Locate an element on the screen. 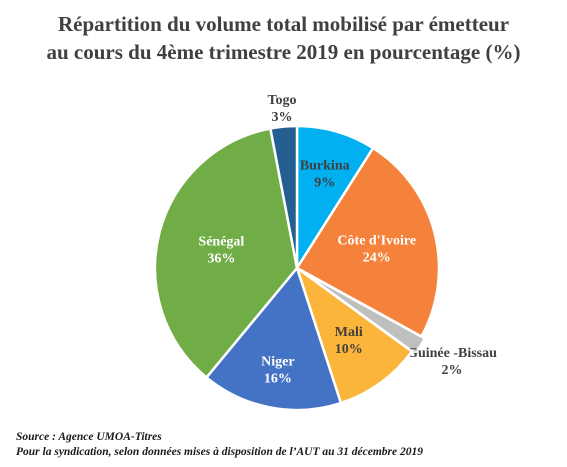  pie-slice-mali is located at coordinates (354, 334).